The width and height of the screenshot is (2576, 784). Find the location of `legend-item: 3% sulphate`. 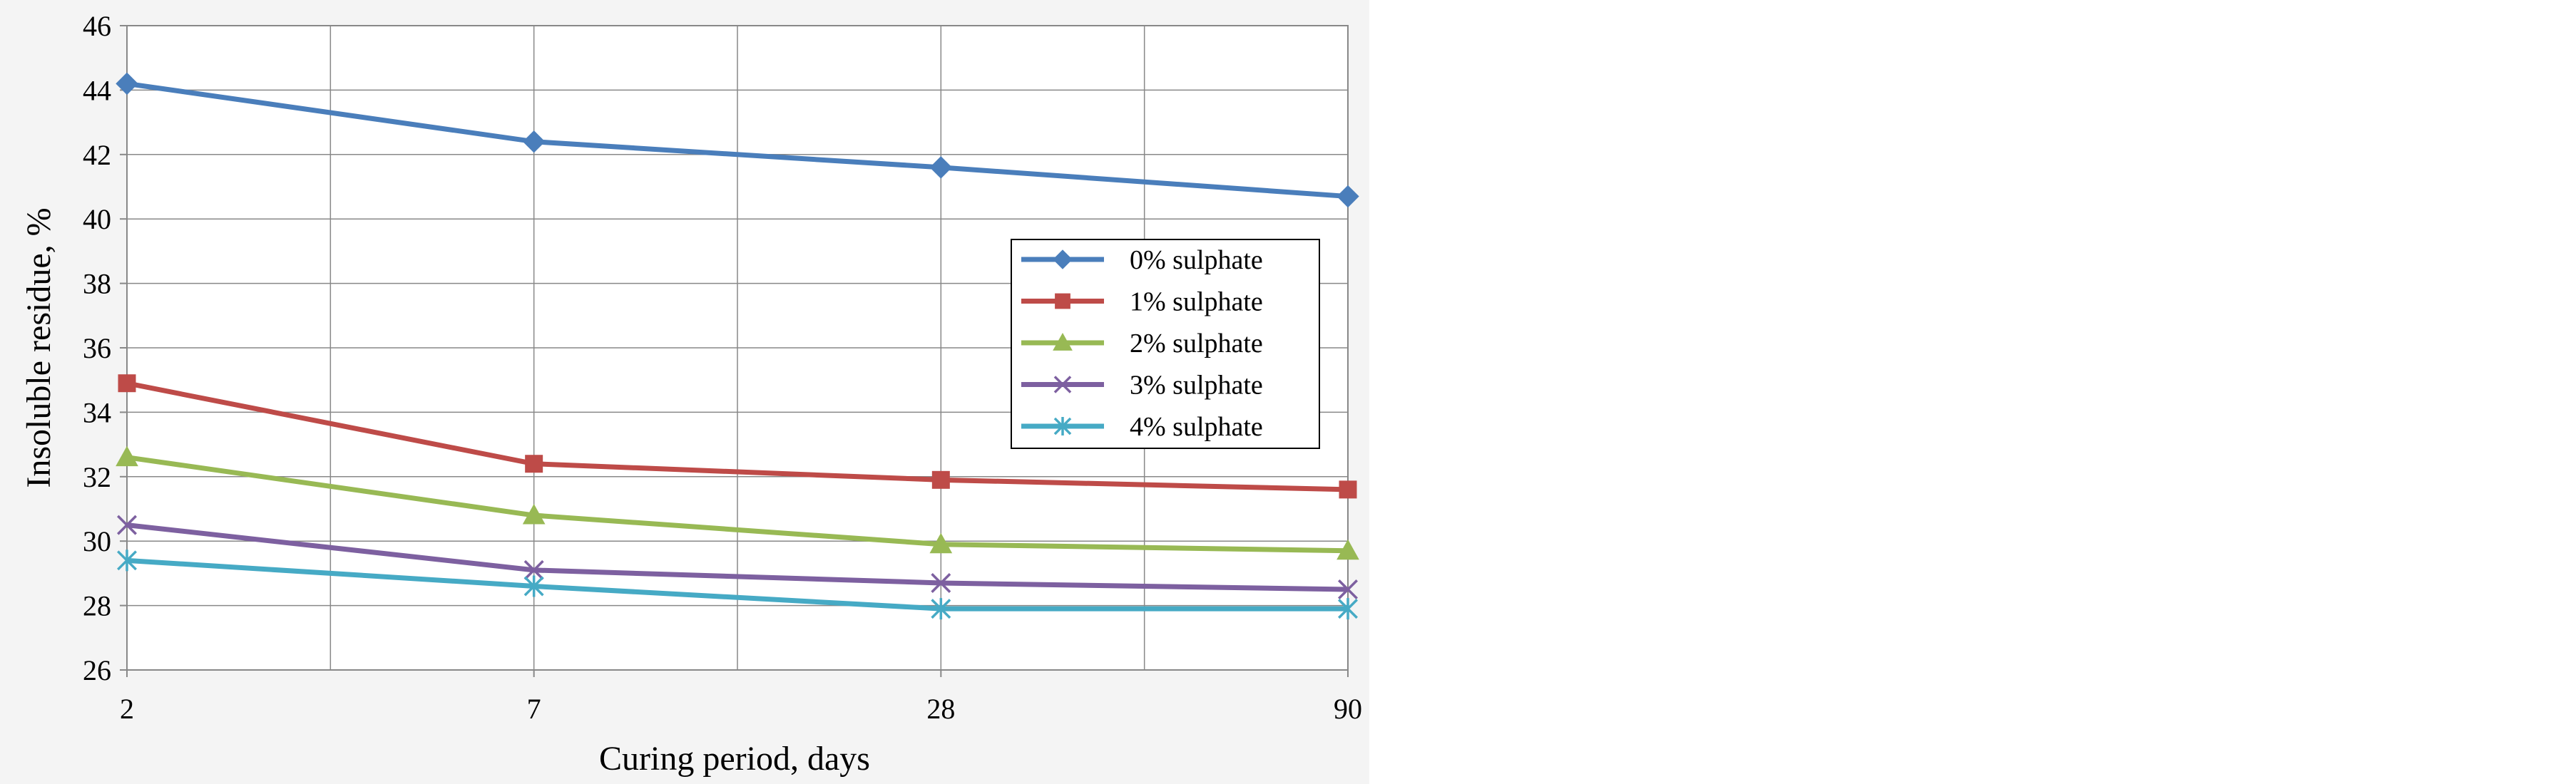

legend-item: 3% sulphate is located at coordinates (1142, 386).